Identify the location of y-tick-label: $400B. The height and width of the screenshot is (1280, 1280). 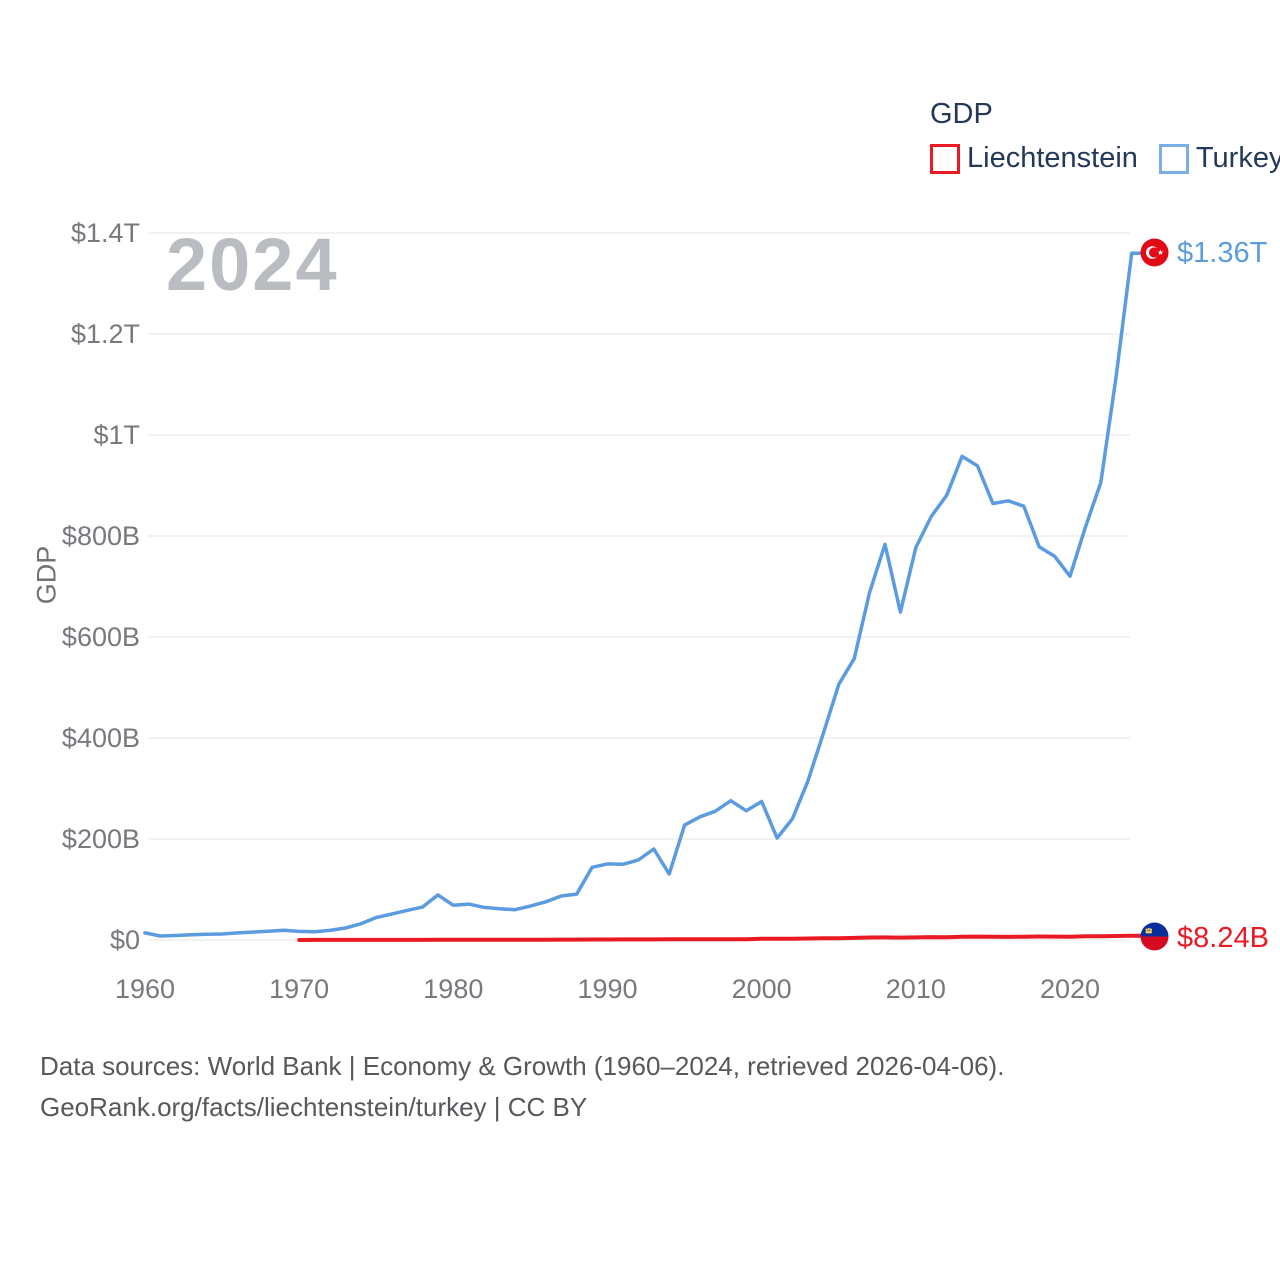
(101, 738).